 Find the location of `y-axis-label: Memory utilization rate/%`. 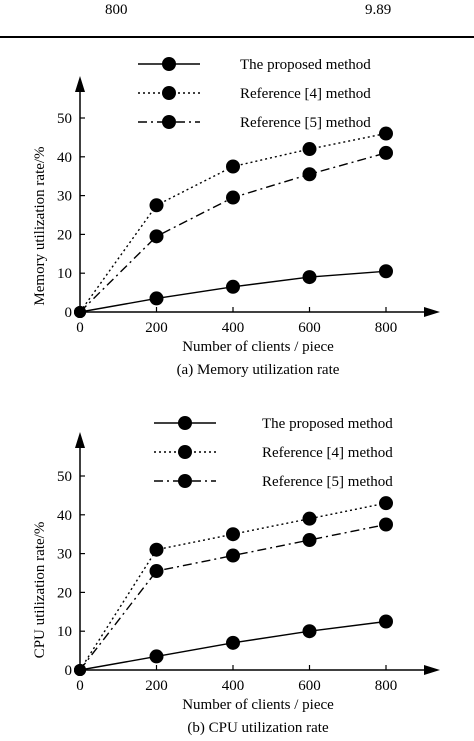

y-axis-label: Memory utilization rate/% is located at coordinates (40, 225).